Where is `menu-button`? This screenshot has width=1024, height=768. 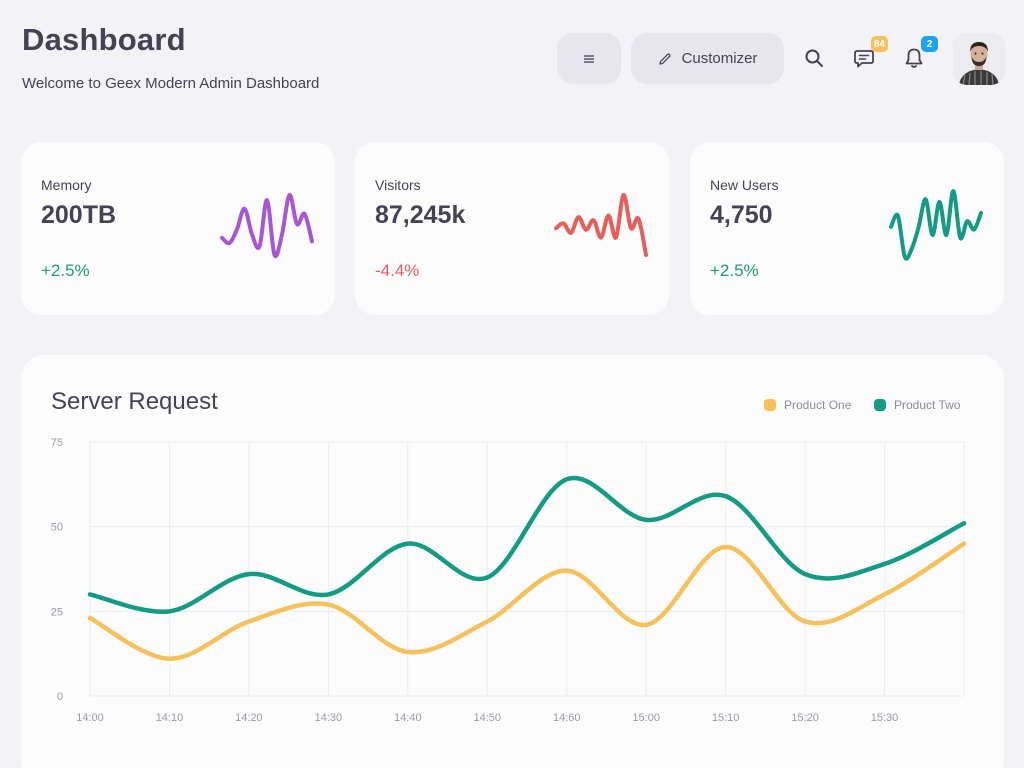
menu-button is located at coordinates (589, 58).